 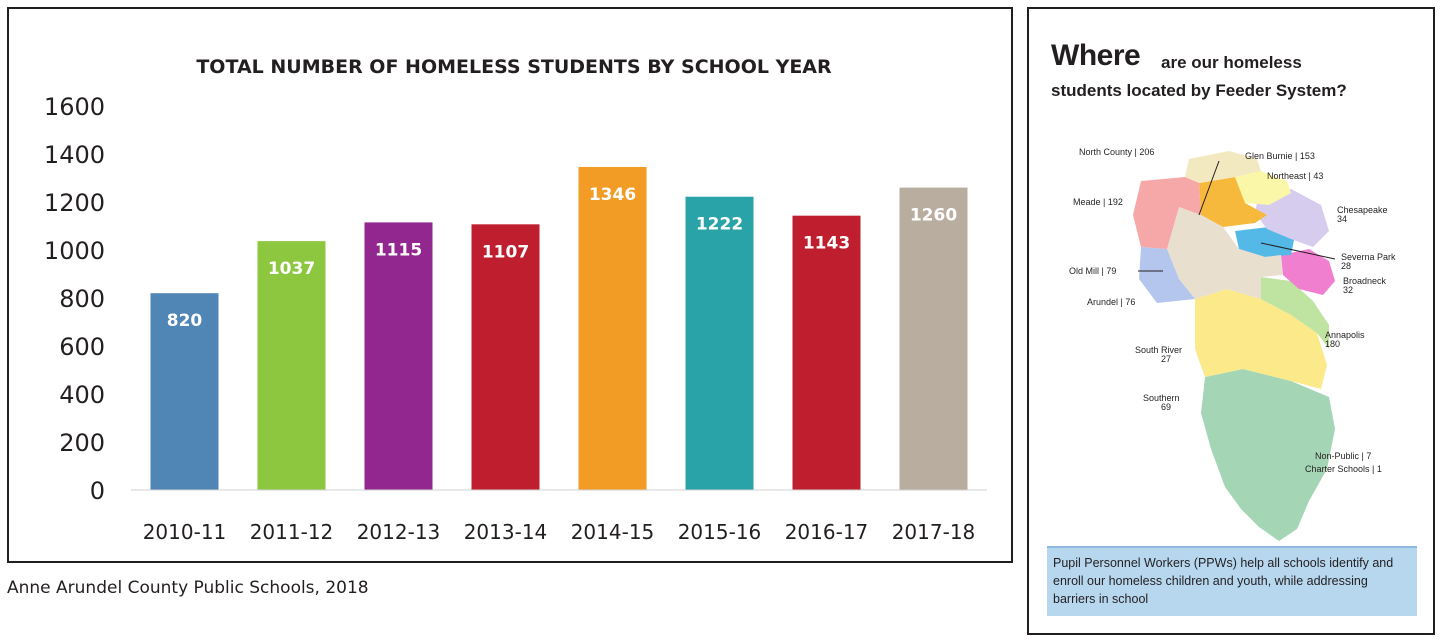 I want to click on bar-value-label: 820, so click(x=185, y=321).